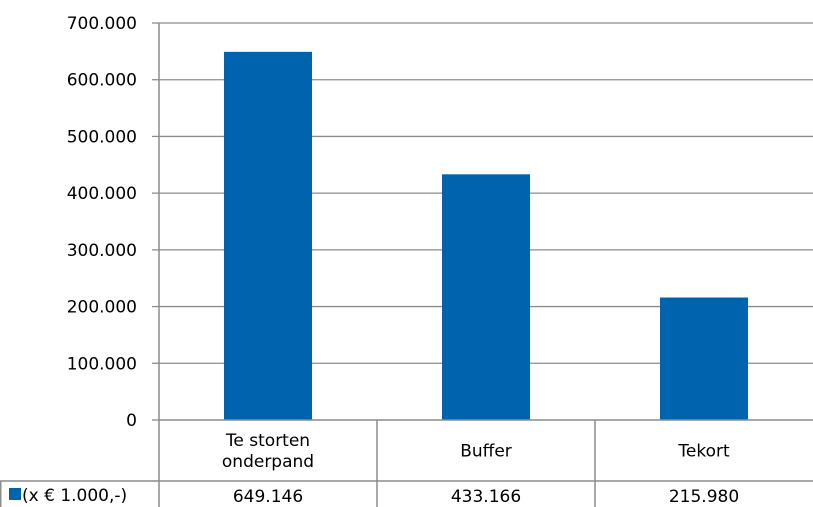 Image resolution: width=813 pixels, height=507 pixels. I want to click on y-tick-label: 200.000, so click(102, 308).